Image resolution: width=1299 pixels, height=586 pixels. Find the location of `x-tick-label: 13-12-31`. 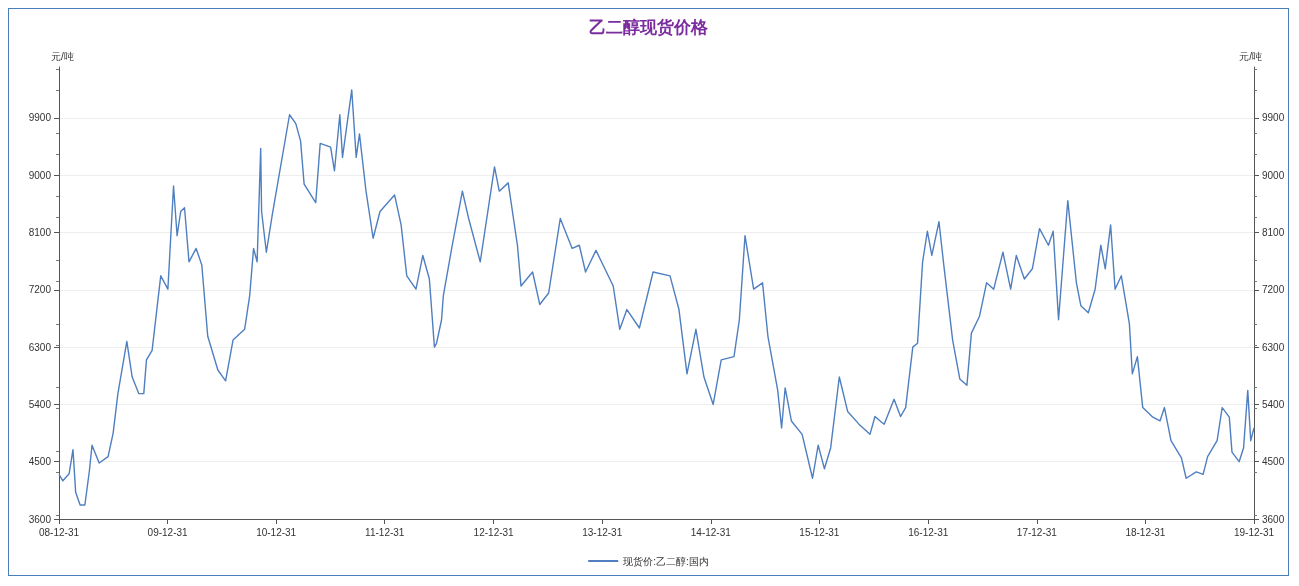

x-tick-label: 13-12-31 is located at coordinates (602, 532).